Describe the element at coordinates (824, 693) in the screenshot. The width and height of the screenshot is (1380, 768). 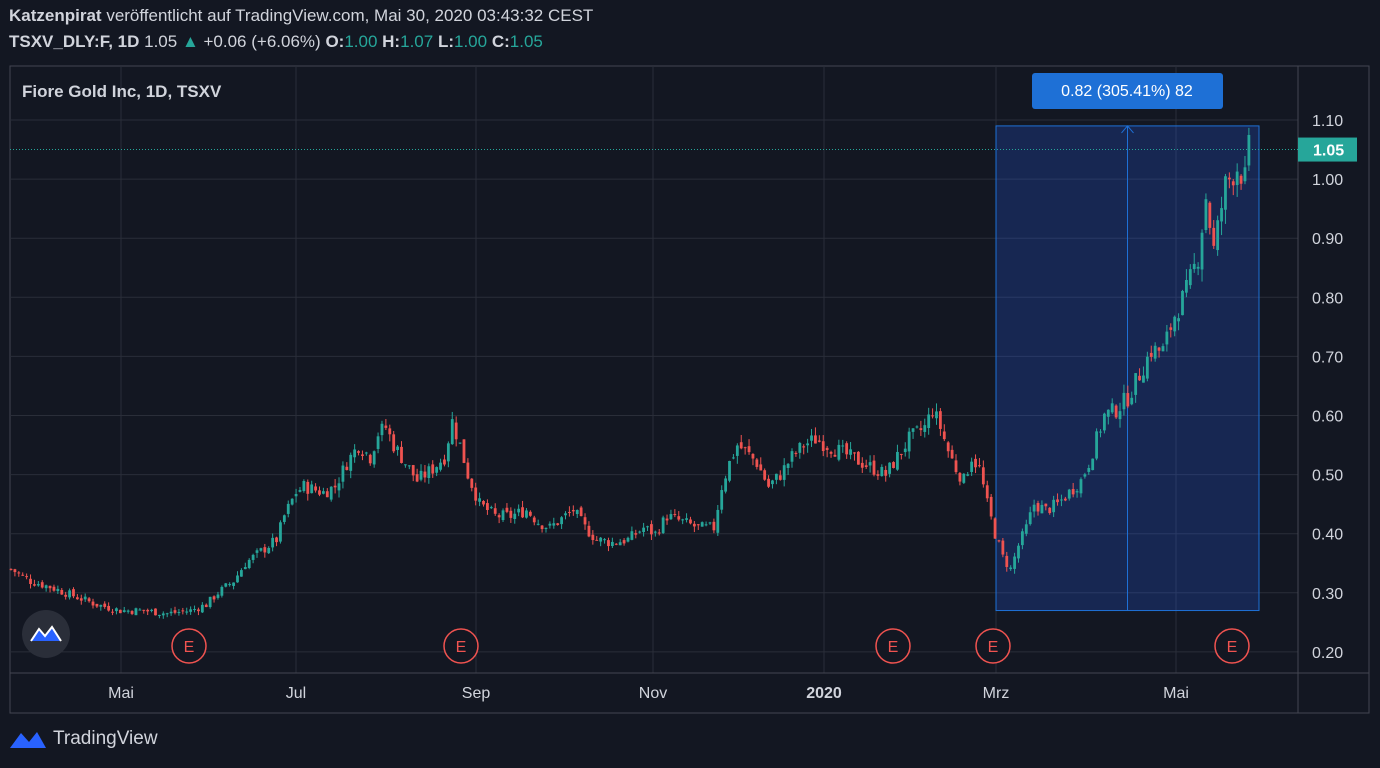
I see `x-tick-label: 2020` at that location.